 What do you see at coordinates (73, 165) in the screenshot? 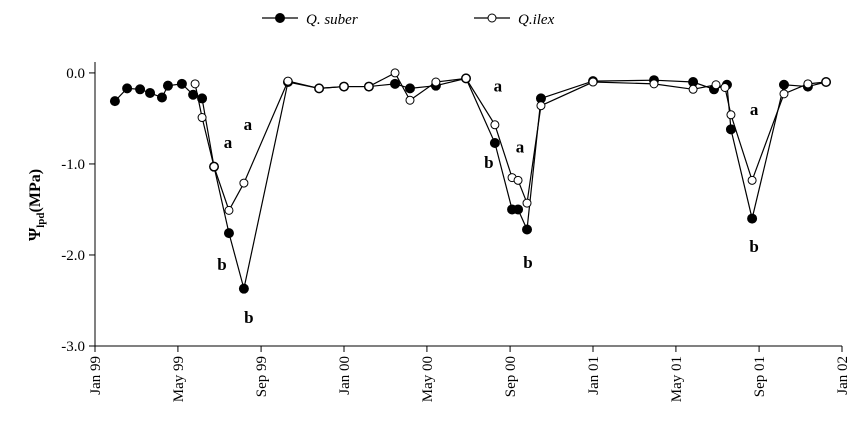
I see `y-tick-label: -1.0` at bounding box center [73, 165].